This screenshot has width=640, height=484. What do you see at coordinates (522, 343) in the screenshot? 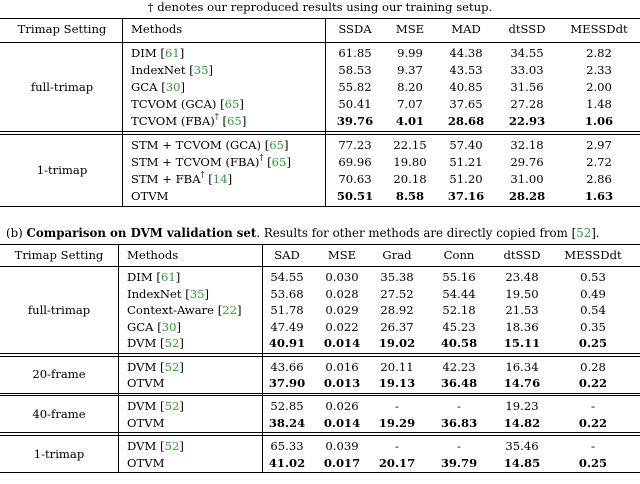
I see `metric-value: 15.11` at bounding box center [522, 343].